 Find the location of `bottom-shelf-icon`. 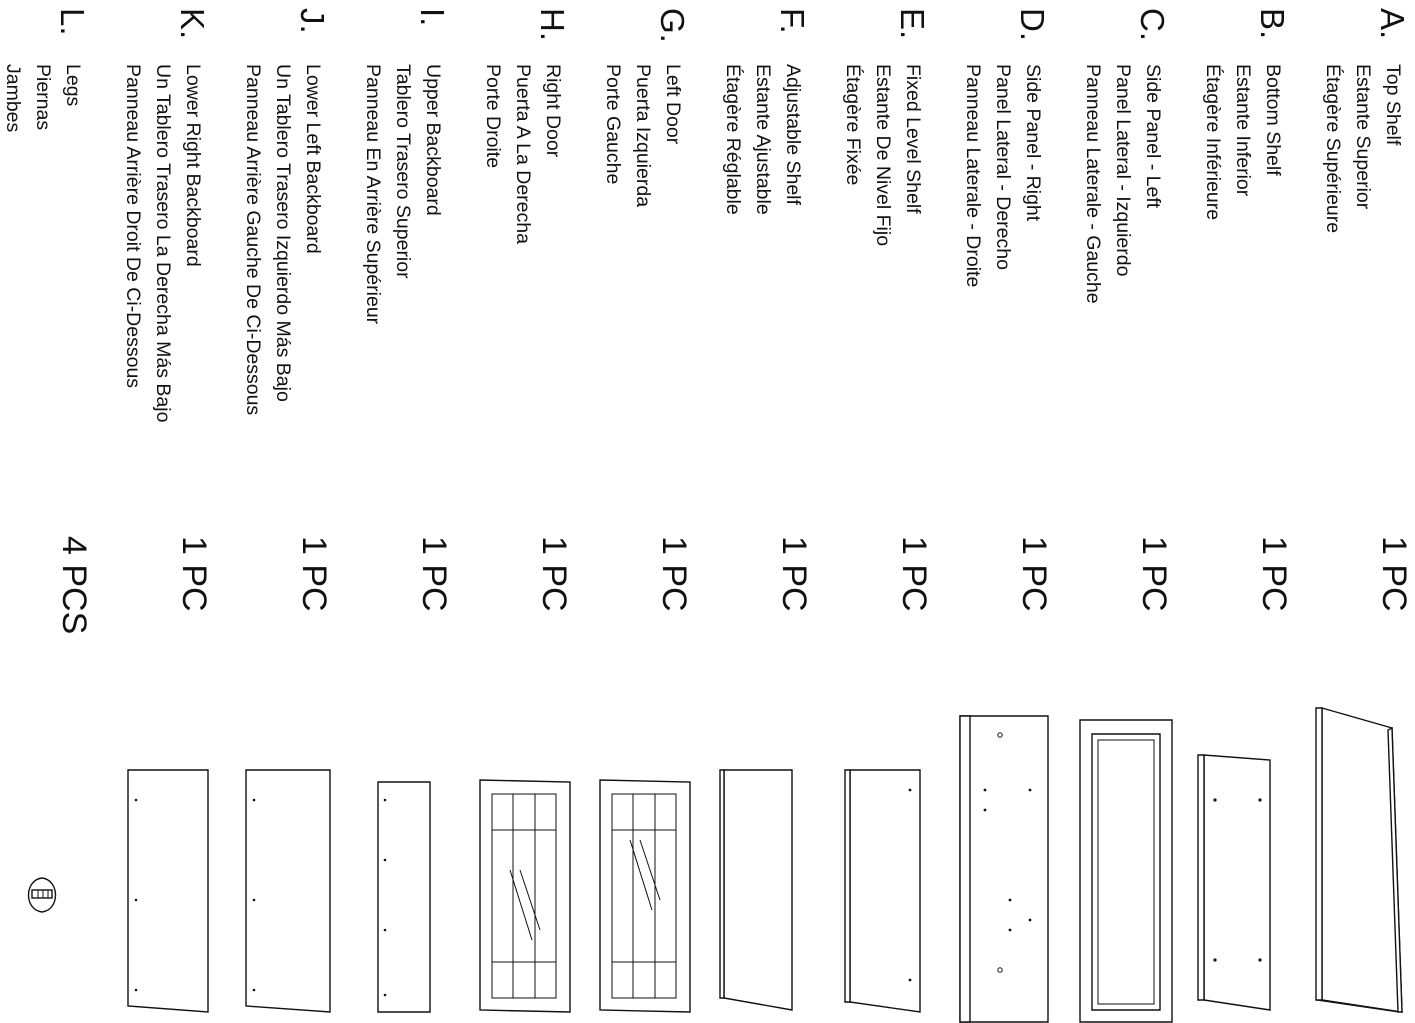

bottom-shelf-icon is located at coordinates (1234, 882).